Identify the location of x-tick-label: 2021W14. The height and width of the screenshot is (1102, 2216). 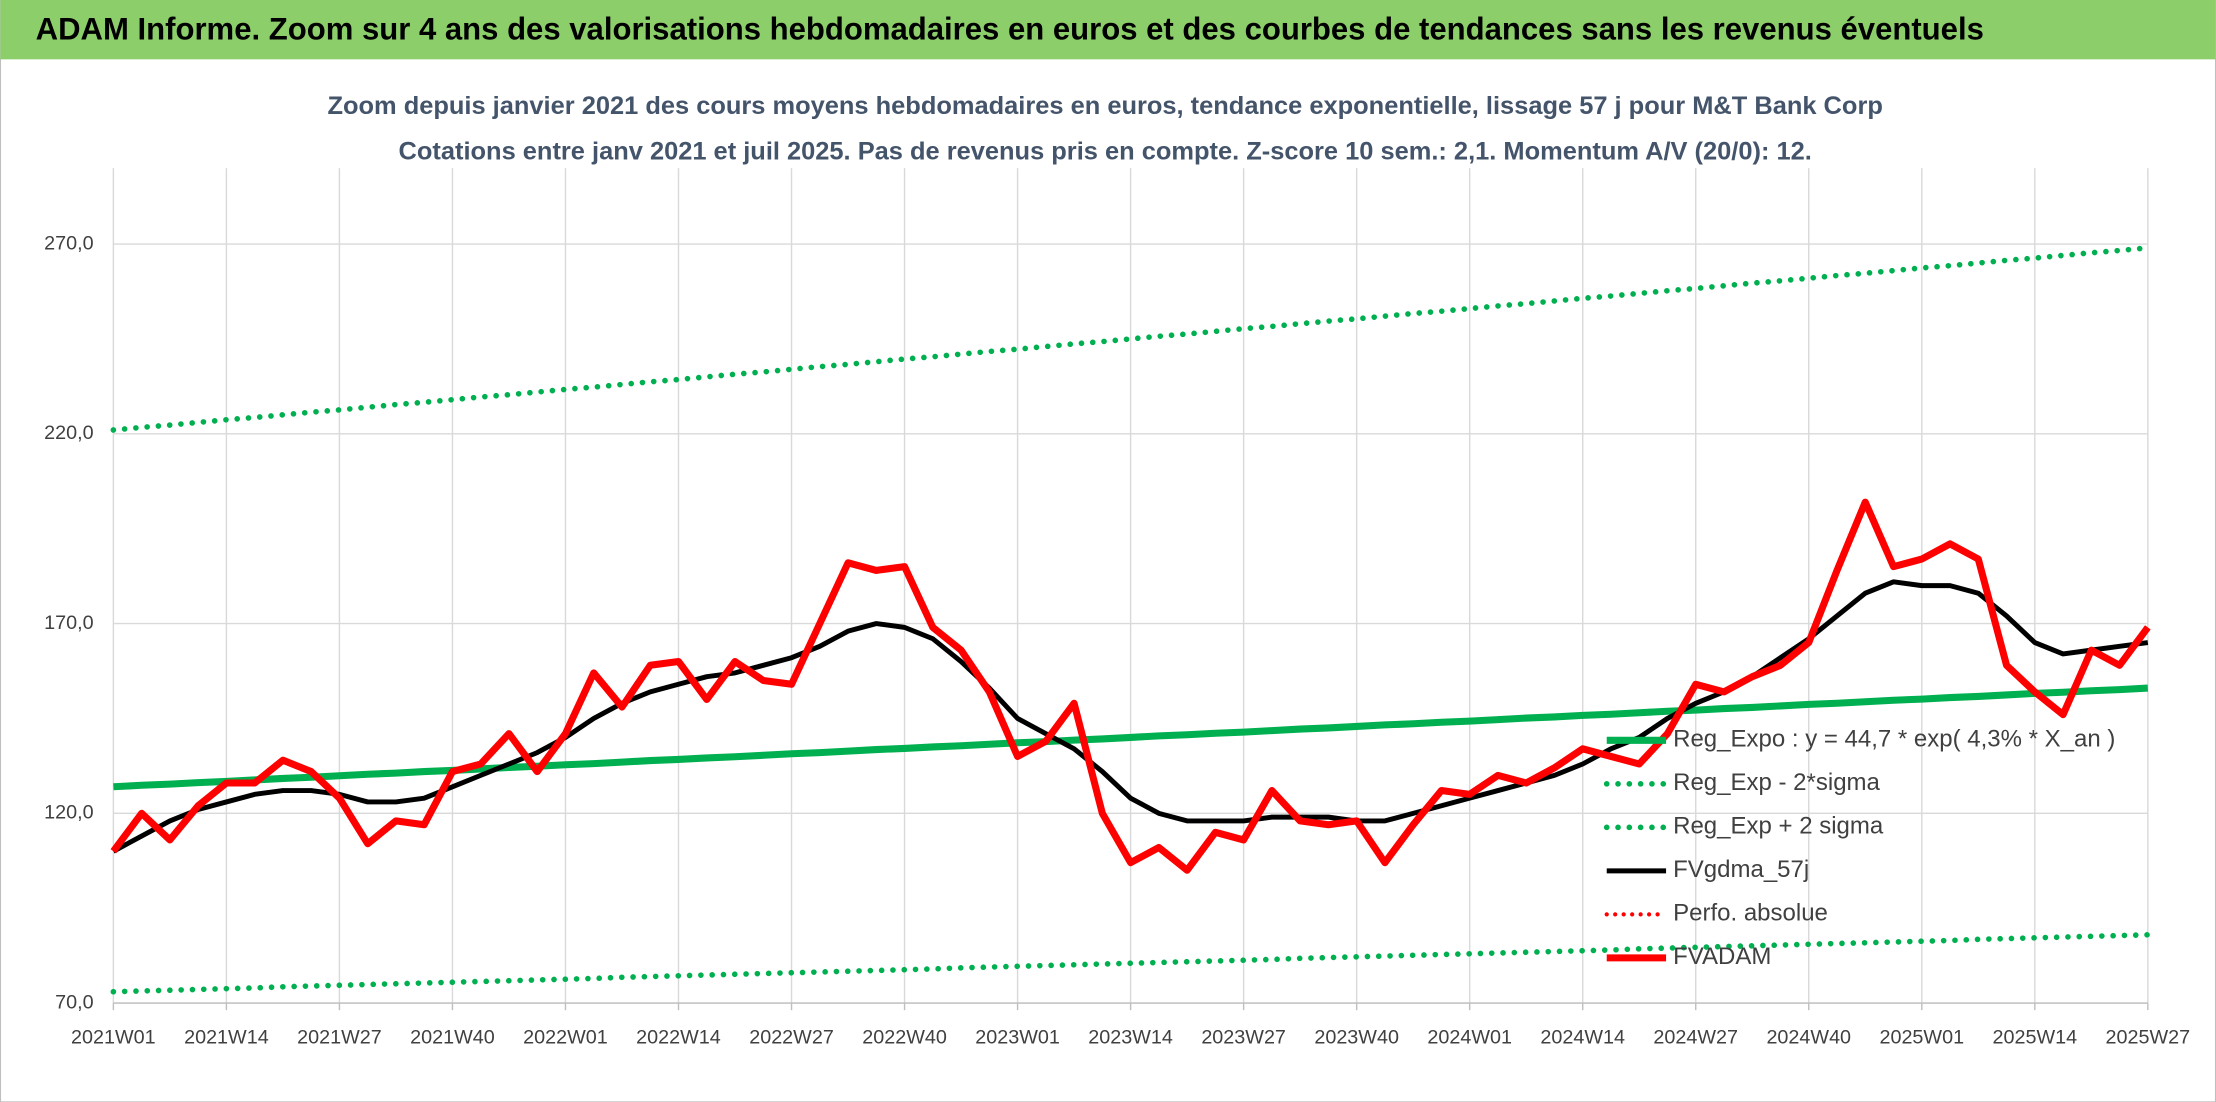
(226, 1038).